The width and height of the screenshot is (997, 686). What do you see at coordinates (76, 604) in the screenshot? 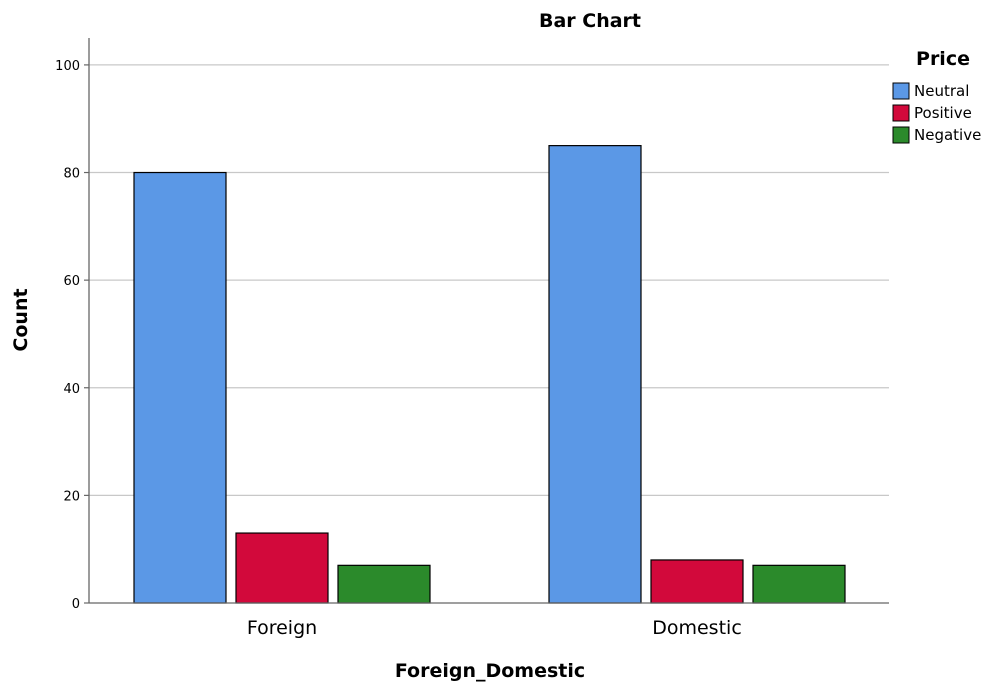
I see `y-tick-label: 0` at bounding box center [76, 604].